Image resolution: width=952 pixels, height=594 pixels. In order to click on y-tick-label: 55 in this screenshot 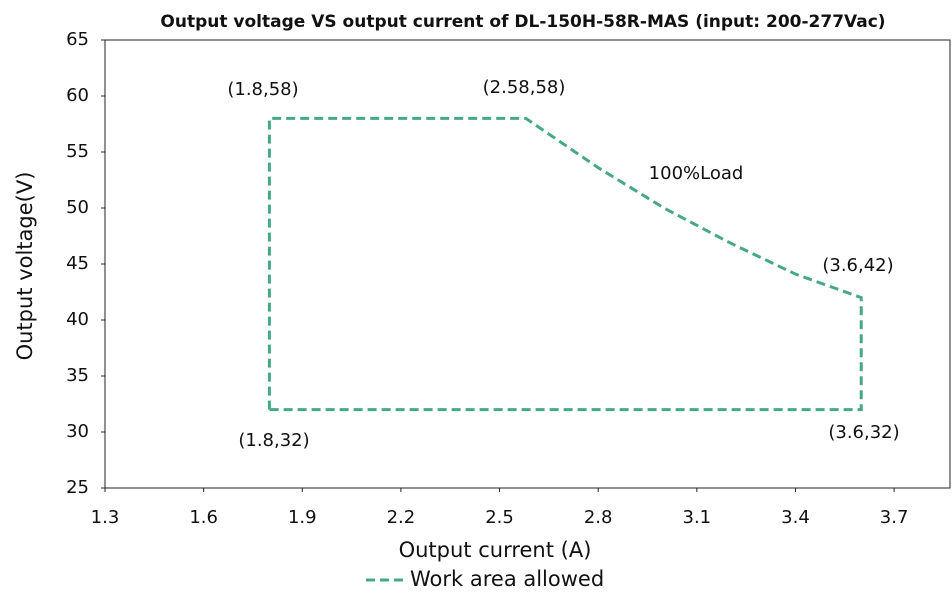, I will do `click(77, 151)`.